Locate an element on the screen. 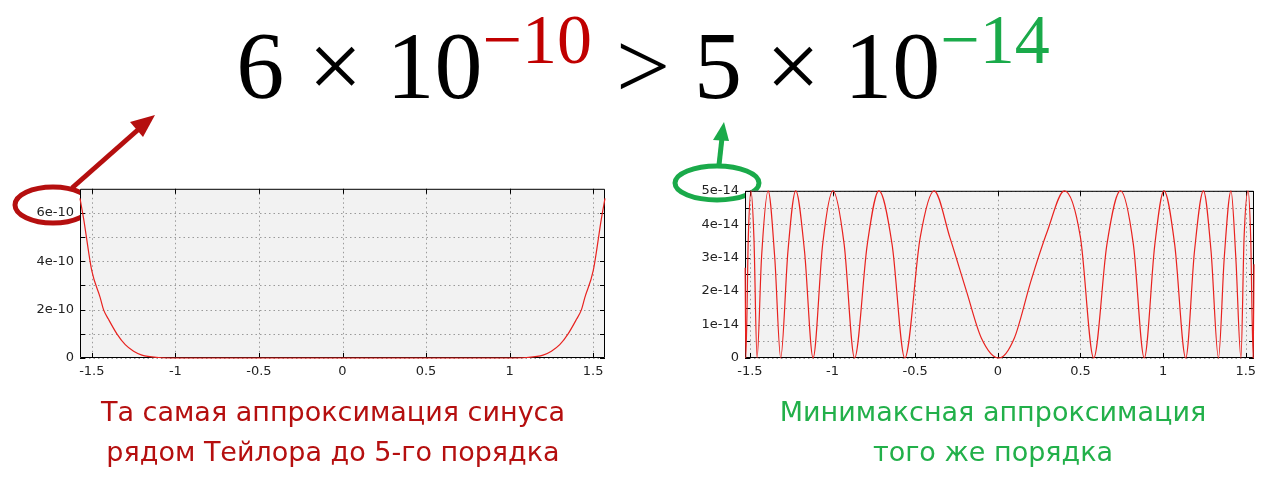 Image resolution: width=1286 pixels, height=500 pixels. text: Та самая аппроксимация синуса рядом Тейлора до 5-го порядка is located at coordinates (332, 432).